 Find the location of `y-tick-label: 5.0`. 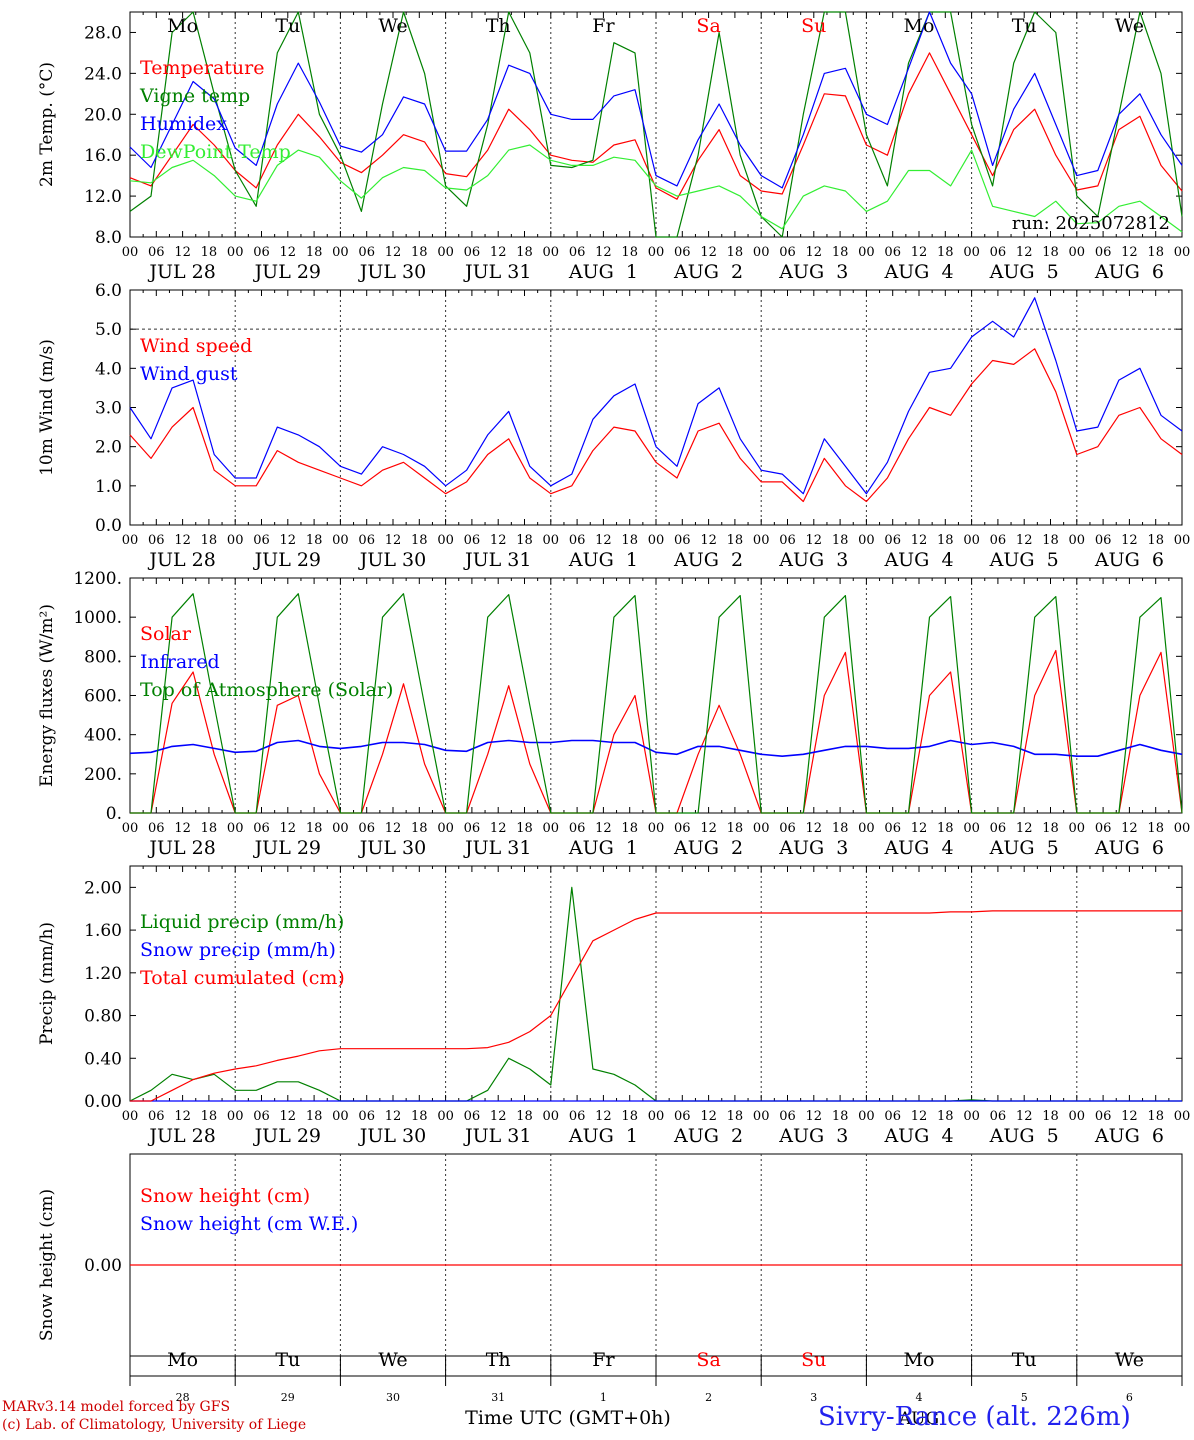

y-tick-label: 5.0 is located at coordinates (108, 330).